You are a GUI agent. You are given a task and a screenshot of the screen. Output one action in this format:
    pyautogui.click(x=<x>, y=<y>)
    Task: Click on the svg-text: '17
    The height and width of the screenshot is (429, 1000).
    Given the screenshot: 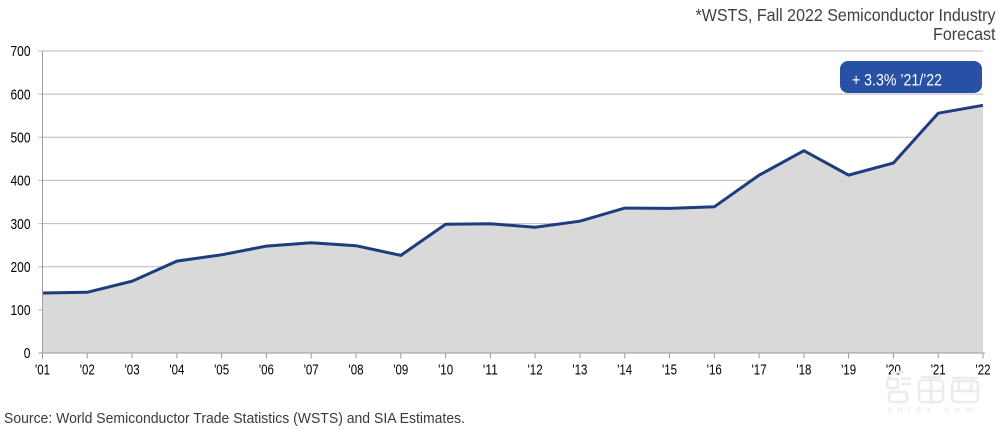 What is the action you would take?
    pyautogui.click(x=759, y=371)
    